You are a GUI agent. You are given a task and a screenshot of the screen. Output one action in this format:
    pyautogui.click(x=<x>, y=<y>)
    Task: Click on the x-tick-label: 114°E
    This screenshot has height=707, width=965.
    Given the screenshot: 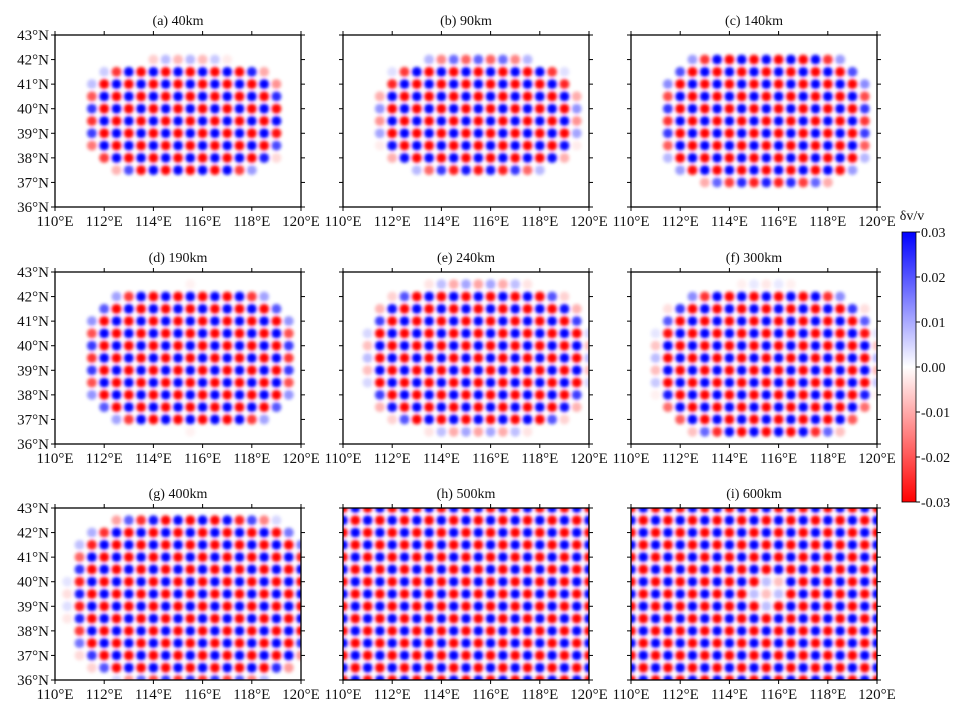 What is the action you would take?
    pyautogui.click(x=441, y=222)
    